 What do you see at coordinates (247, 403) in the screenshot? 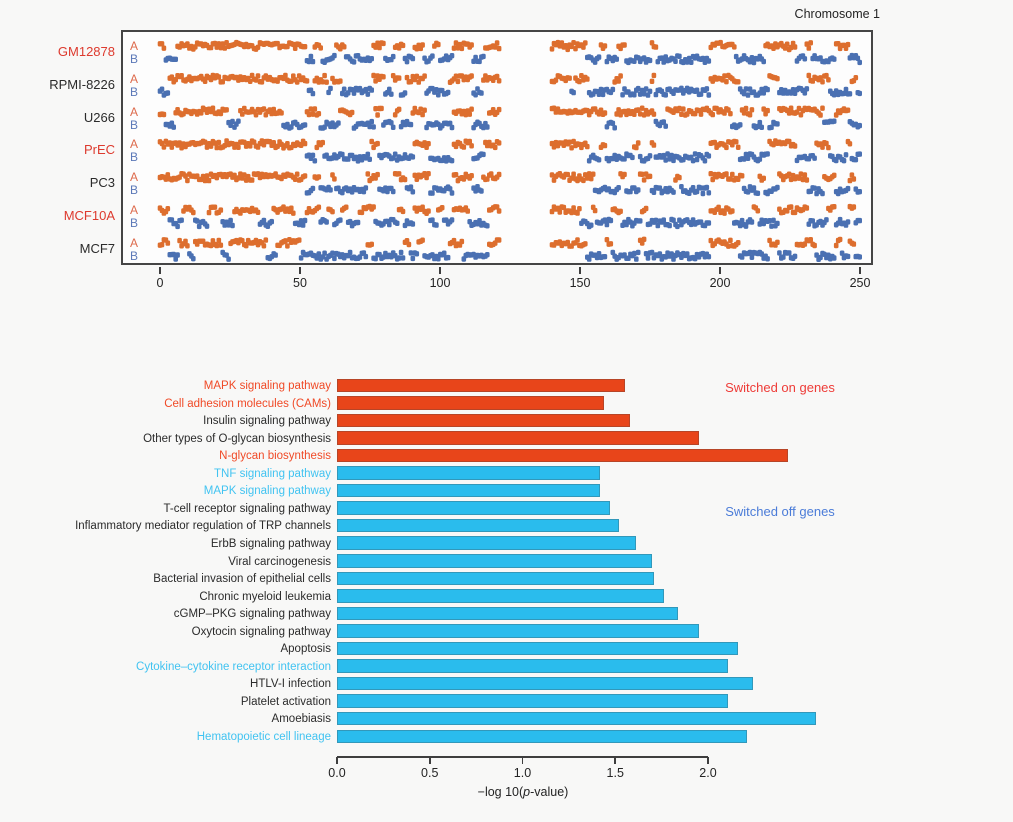
I see `bar-label: Cell adhesion molecules (CAMs)` at bounding box center [247, 403].